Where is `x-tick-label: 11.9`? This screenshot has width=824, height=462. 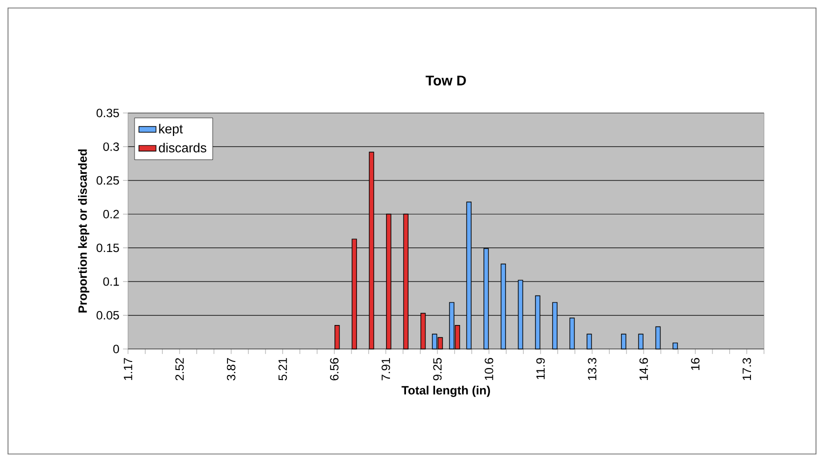
x-tick-label: 11.9 is located at coordinates (540, 369).